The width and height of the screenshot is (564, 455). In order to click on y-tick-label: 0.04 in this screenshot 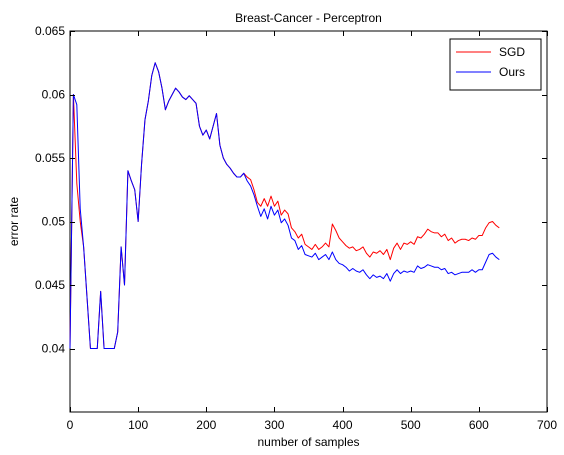, I will do `click(54, 349)`.